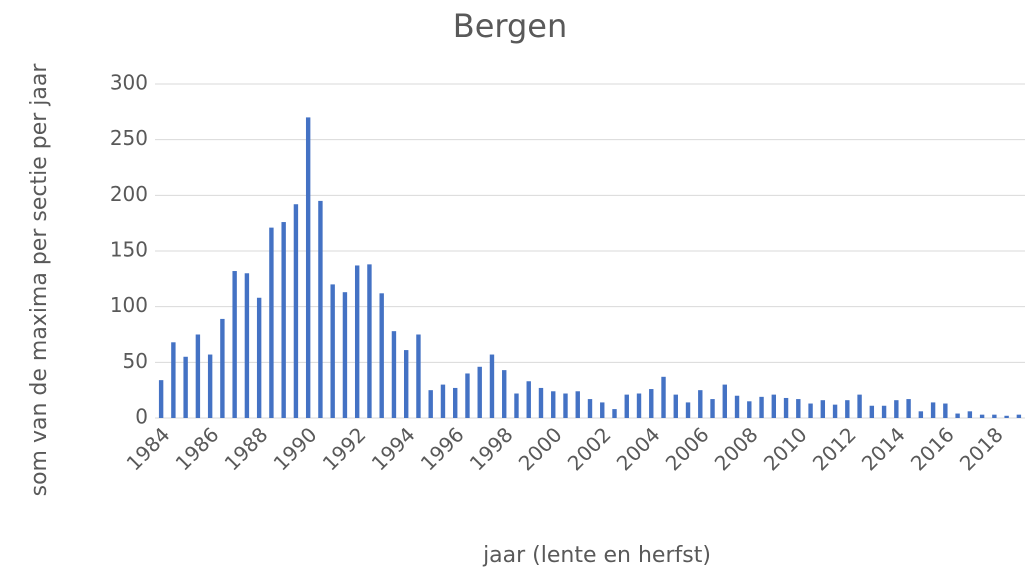 The width and height of the screenshot is (1025, 572). I want to click on y-tick-label: 100, so click(129, 305).